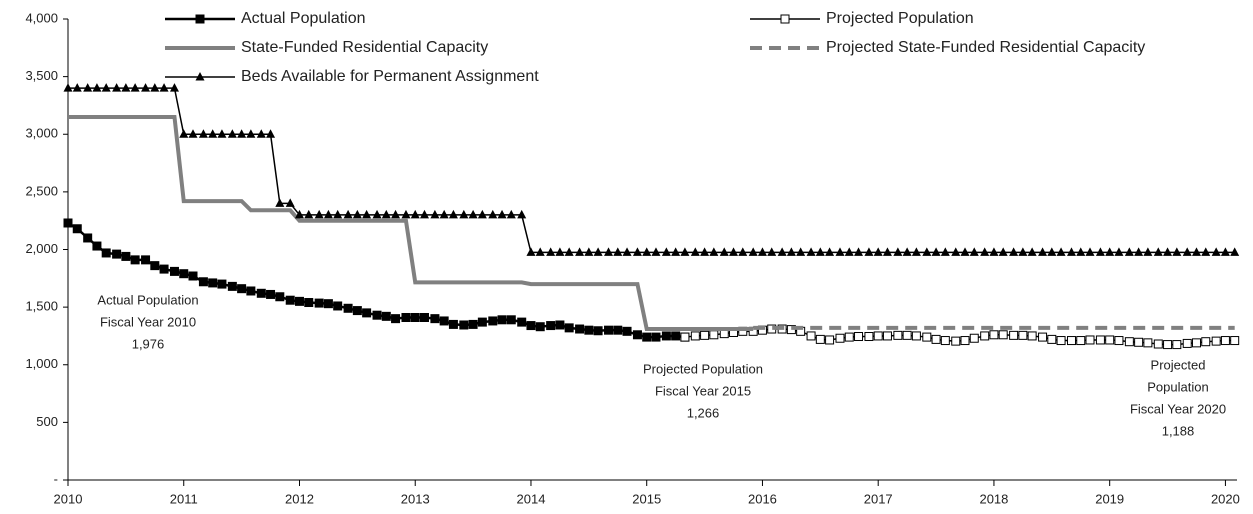  I want to click on legend-marker, so click(785, 19).